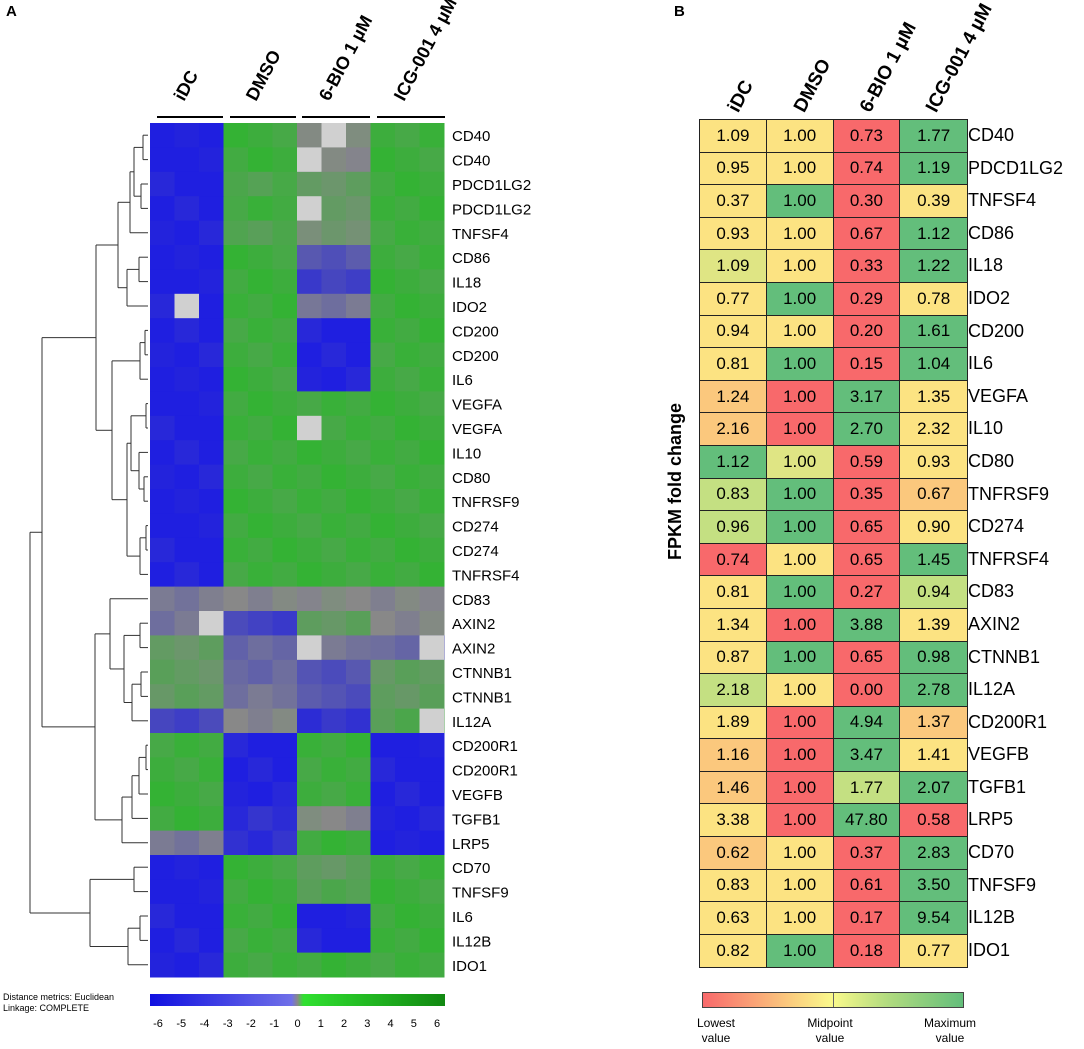 The height and width of the screenshot is (1049, 1084). I want to click on table-cell: 0.96, so click(733, 527).